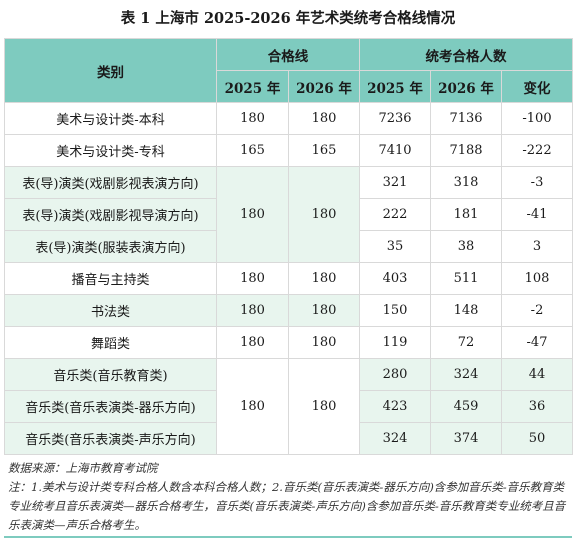 This screenshot has height=539, width=576. I want to click on line-2026: 165, so click(324, 150).